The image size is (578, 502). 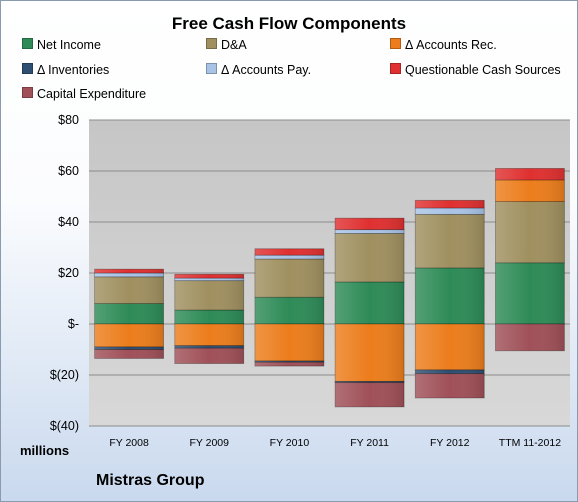 What do you see at coordinates (68, 222) in the screenshot?
I see `y-tick-label: $40` at bounding box center [68, 222].